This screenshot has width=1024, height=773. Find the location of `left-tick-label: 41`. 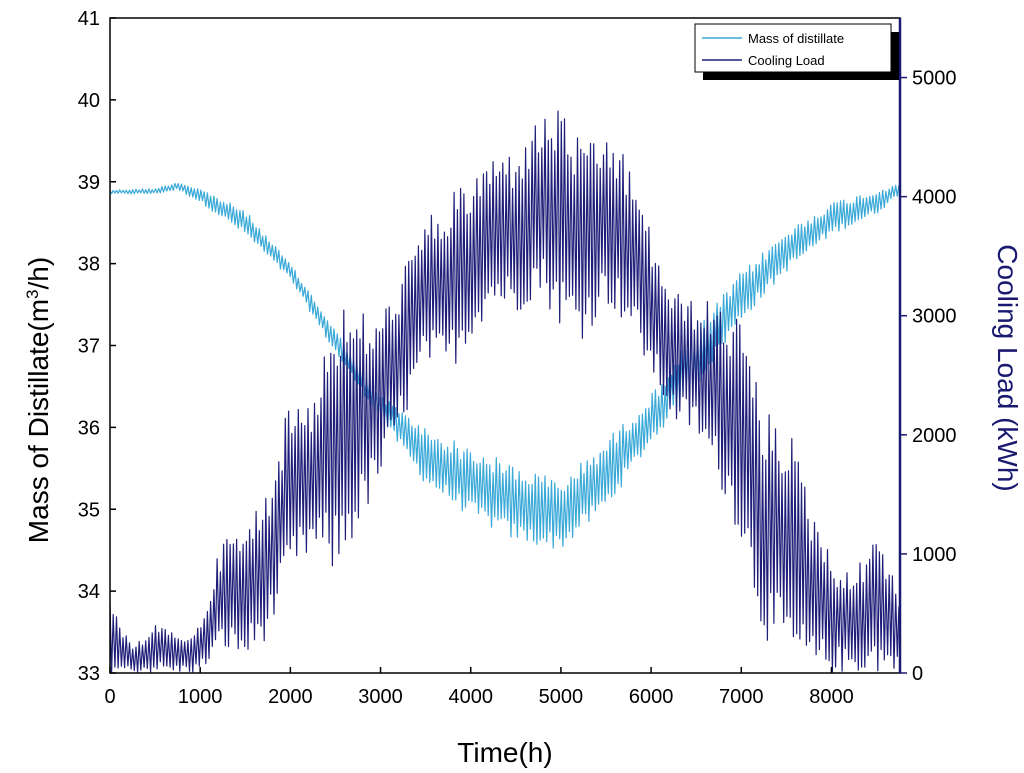

left-tick-label: 41 is located at coordinates (89, 19).